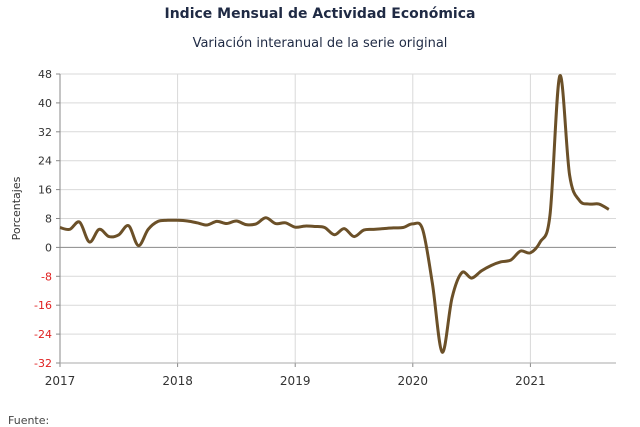 The width and height of the screenshot is (640, 427). I want to click on y-tick-label: 24, so click(45, 161).